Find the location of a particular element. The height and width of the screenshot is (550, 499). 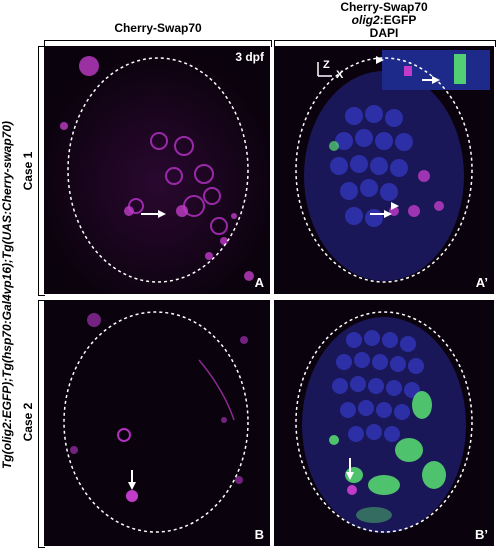

panel-label-b-prime: B’ is located at coordinates (481, 534).